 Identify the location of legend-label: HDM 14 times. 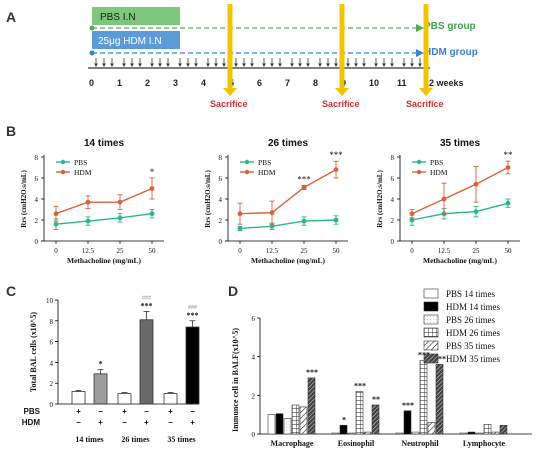
(473, 307).